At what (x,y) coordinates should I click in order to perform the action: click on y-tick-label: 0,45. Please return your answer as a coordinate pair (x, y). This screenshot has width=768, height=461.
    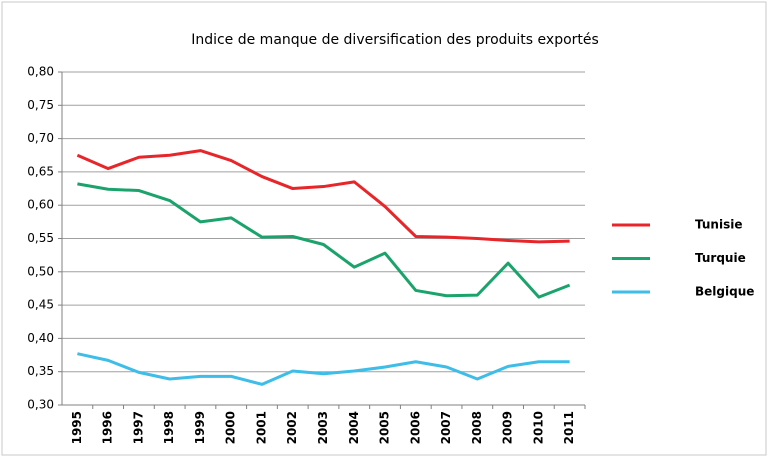
    Looking at the image, I should click on (40, 305).